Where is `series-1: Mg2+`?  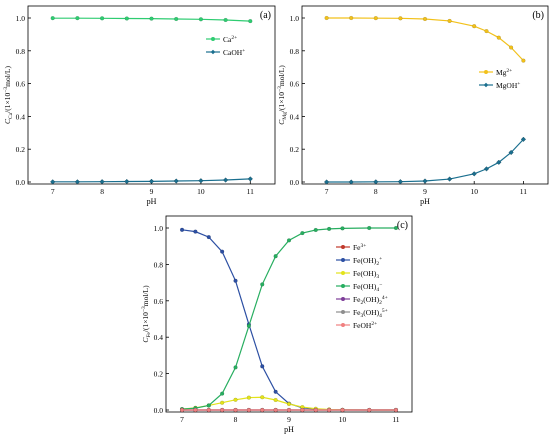
series-1: Mg2+ is located at coordinates (425, 46).